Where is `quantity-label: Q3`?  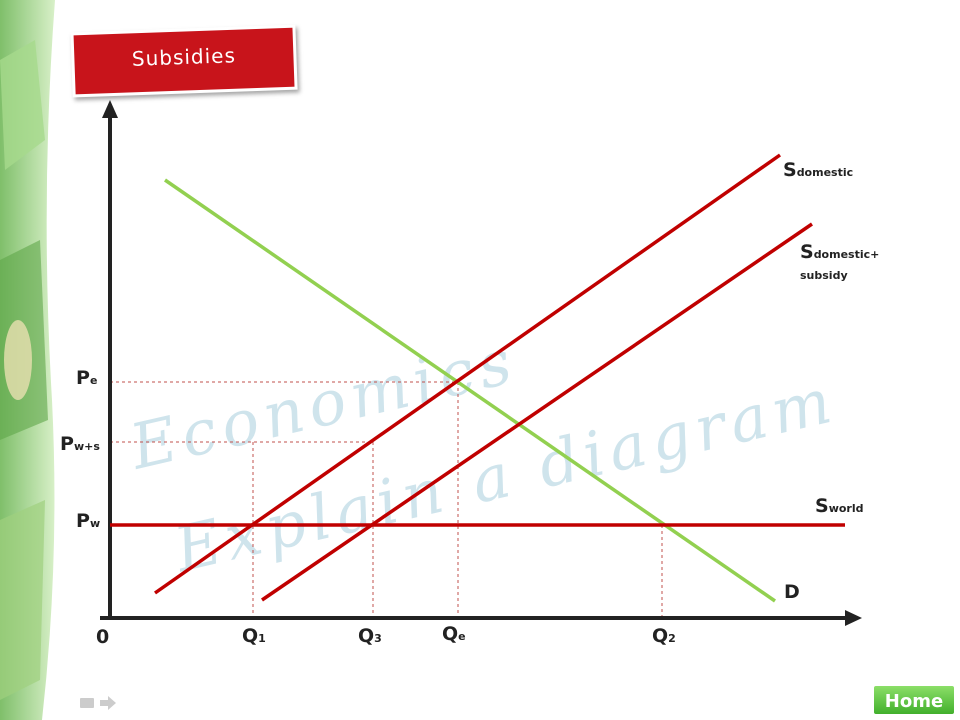
quantity-label: Q3 is located at coordinates (370, 636).